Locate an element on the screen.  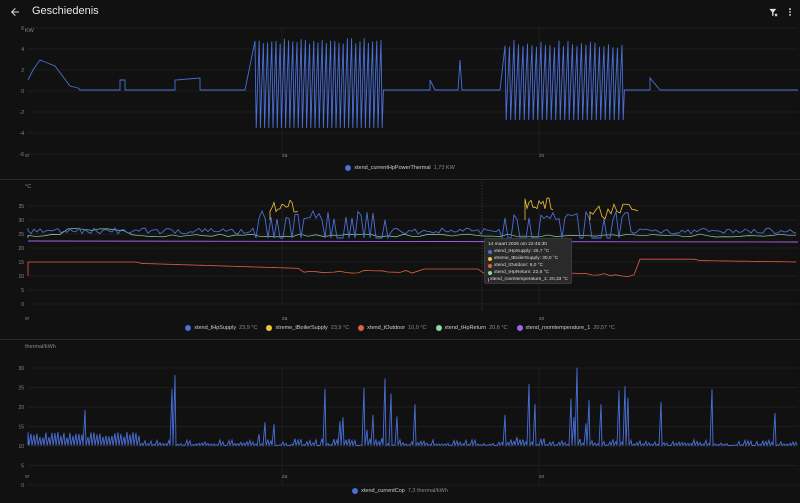
legend-value: 1,73 KW is located at coordinates (444, 168).